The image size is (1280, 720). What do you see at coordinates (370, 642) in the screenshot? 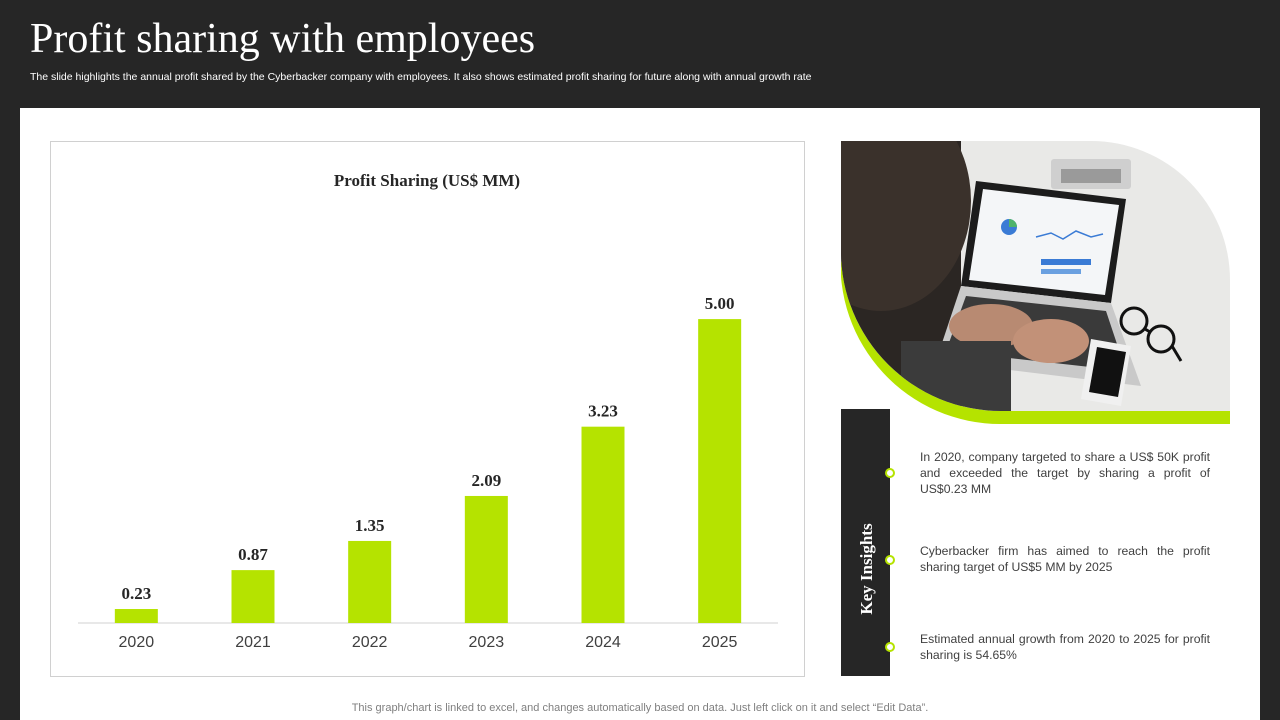
I see `x-tick-label: 2022` at bounding box center [370, 642].